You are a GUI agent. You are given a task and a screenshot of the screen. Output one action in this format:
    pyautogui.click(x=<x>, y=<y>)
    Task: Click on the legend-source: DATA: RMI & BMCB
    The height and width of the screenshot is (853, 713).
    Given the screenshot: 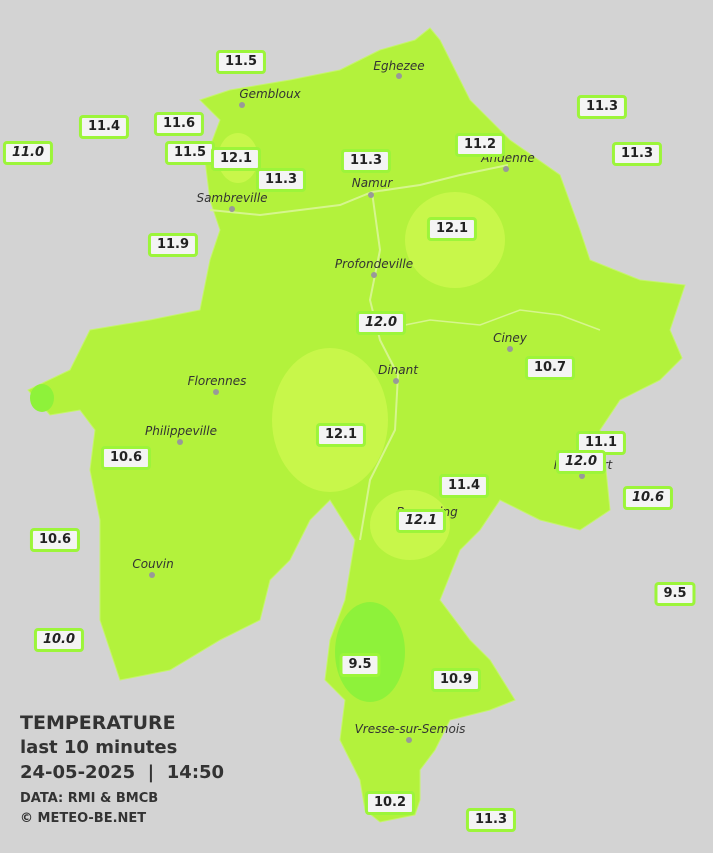 What is the action you would take?
    pyautogui.click(x=89, y=798)
    